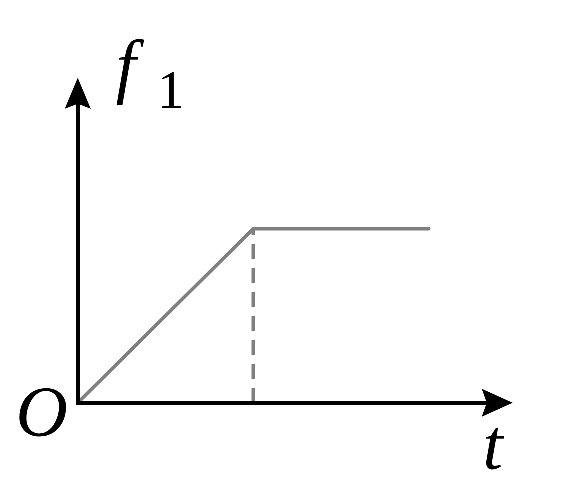 The image size is (576, 498). What do you see at coordinates (42, 412) in the screenshot?
I see `text: O` at bounding box center [42, 412].